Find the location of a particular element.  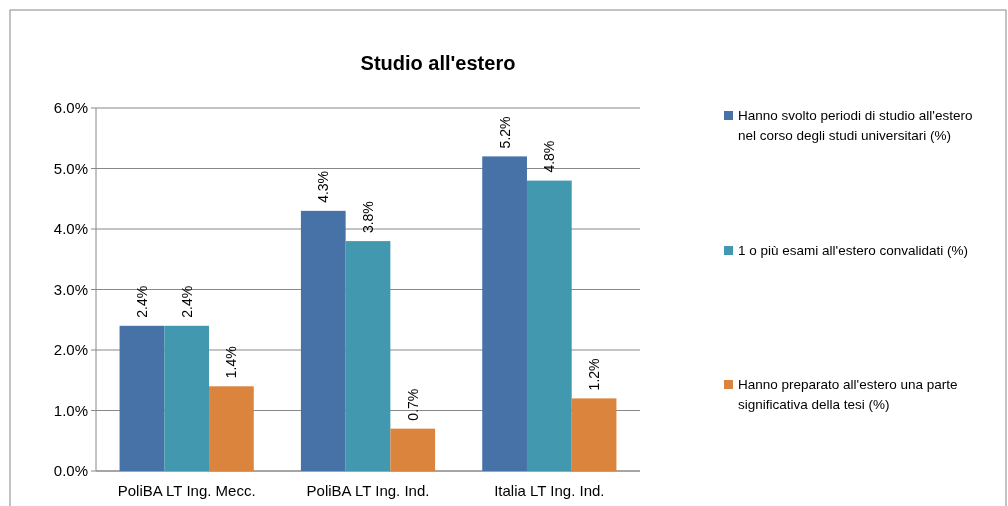

y-tick-label: 1.0% is located at coordinates (70, 410).